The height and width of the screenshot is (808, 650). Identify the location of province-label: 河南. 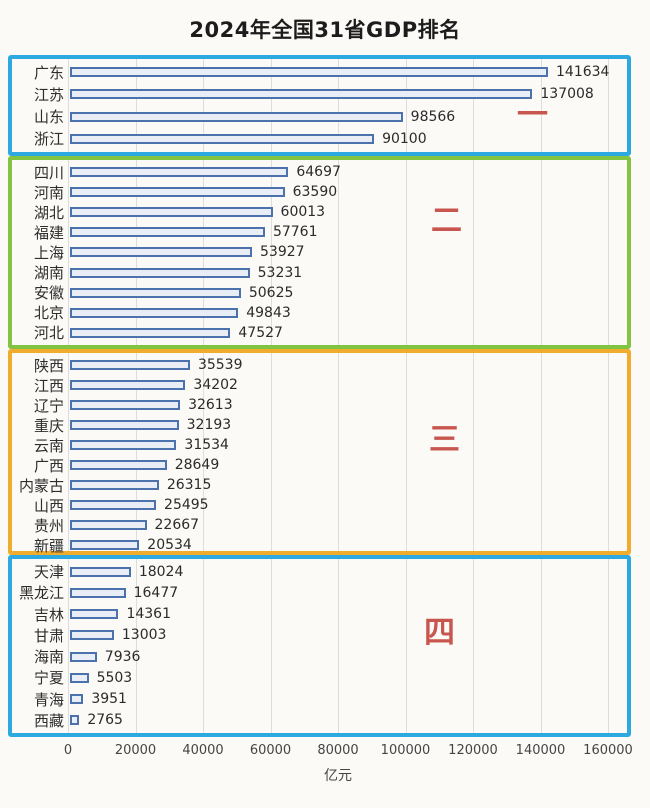
(48, 192).